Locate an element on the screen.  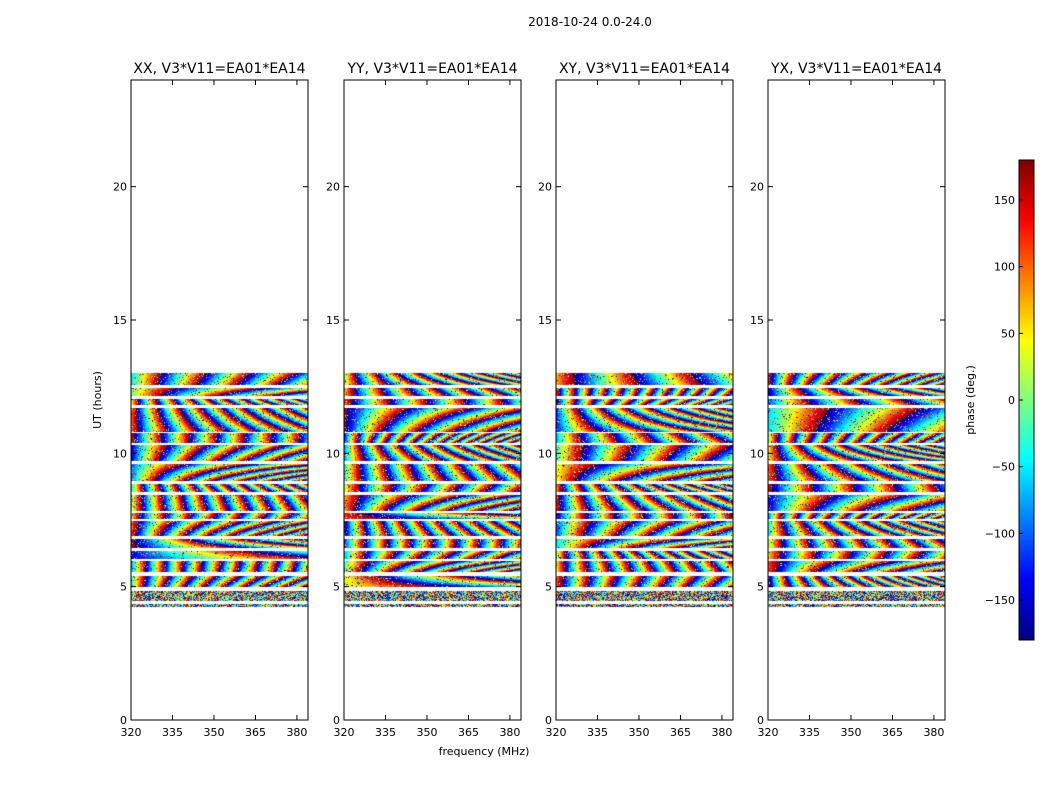
colorbar-tick-label: 100 is located at coordinates (1004, 267).